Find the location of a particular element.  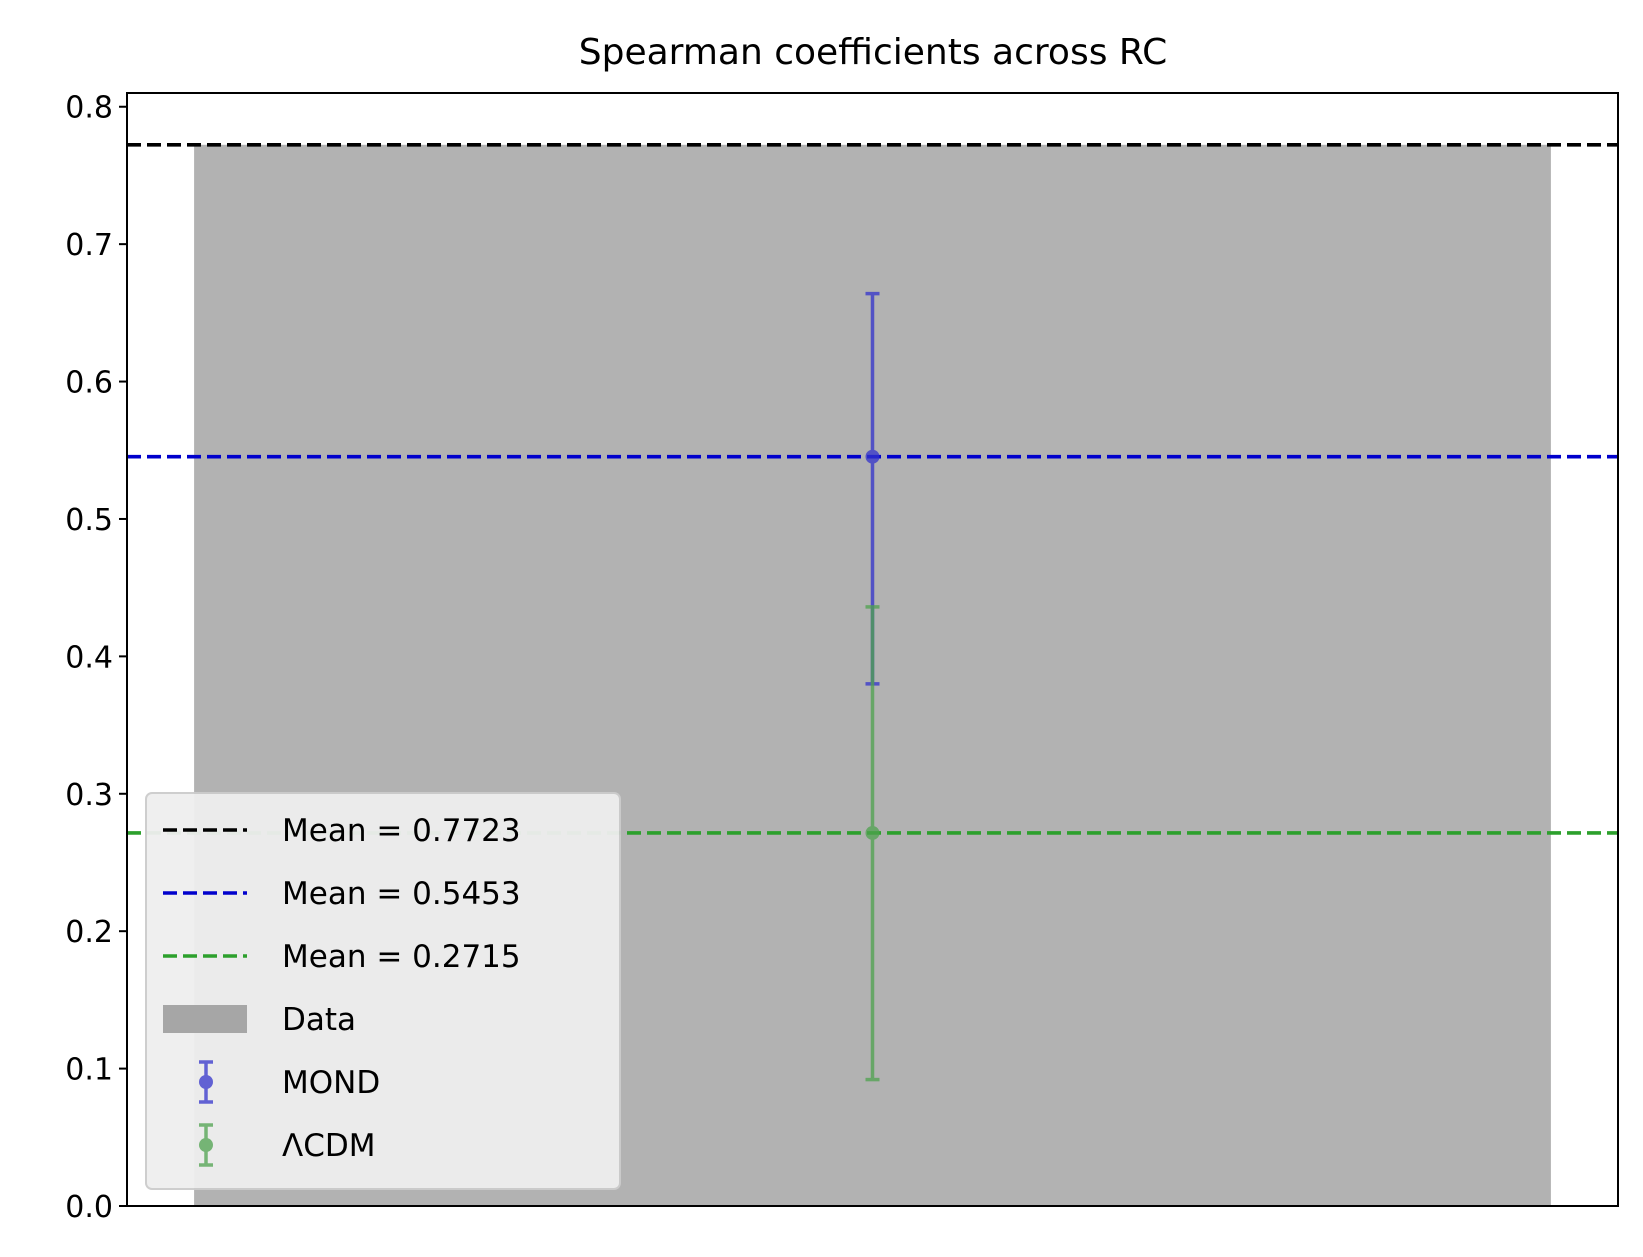

legend-box is located at coordinates (383, 991).